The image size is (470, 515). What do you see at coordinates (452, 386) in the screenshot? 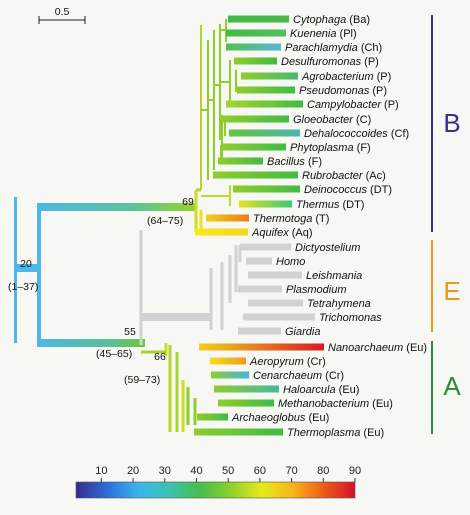
I see `domain-letter: A` at bounding box center [452, 386].